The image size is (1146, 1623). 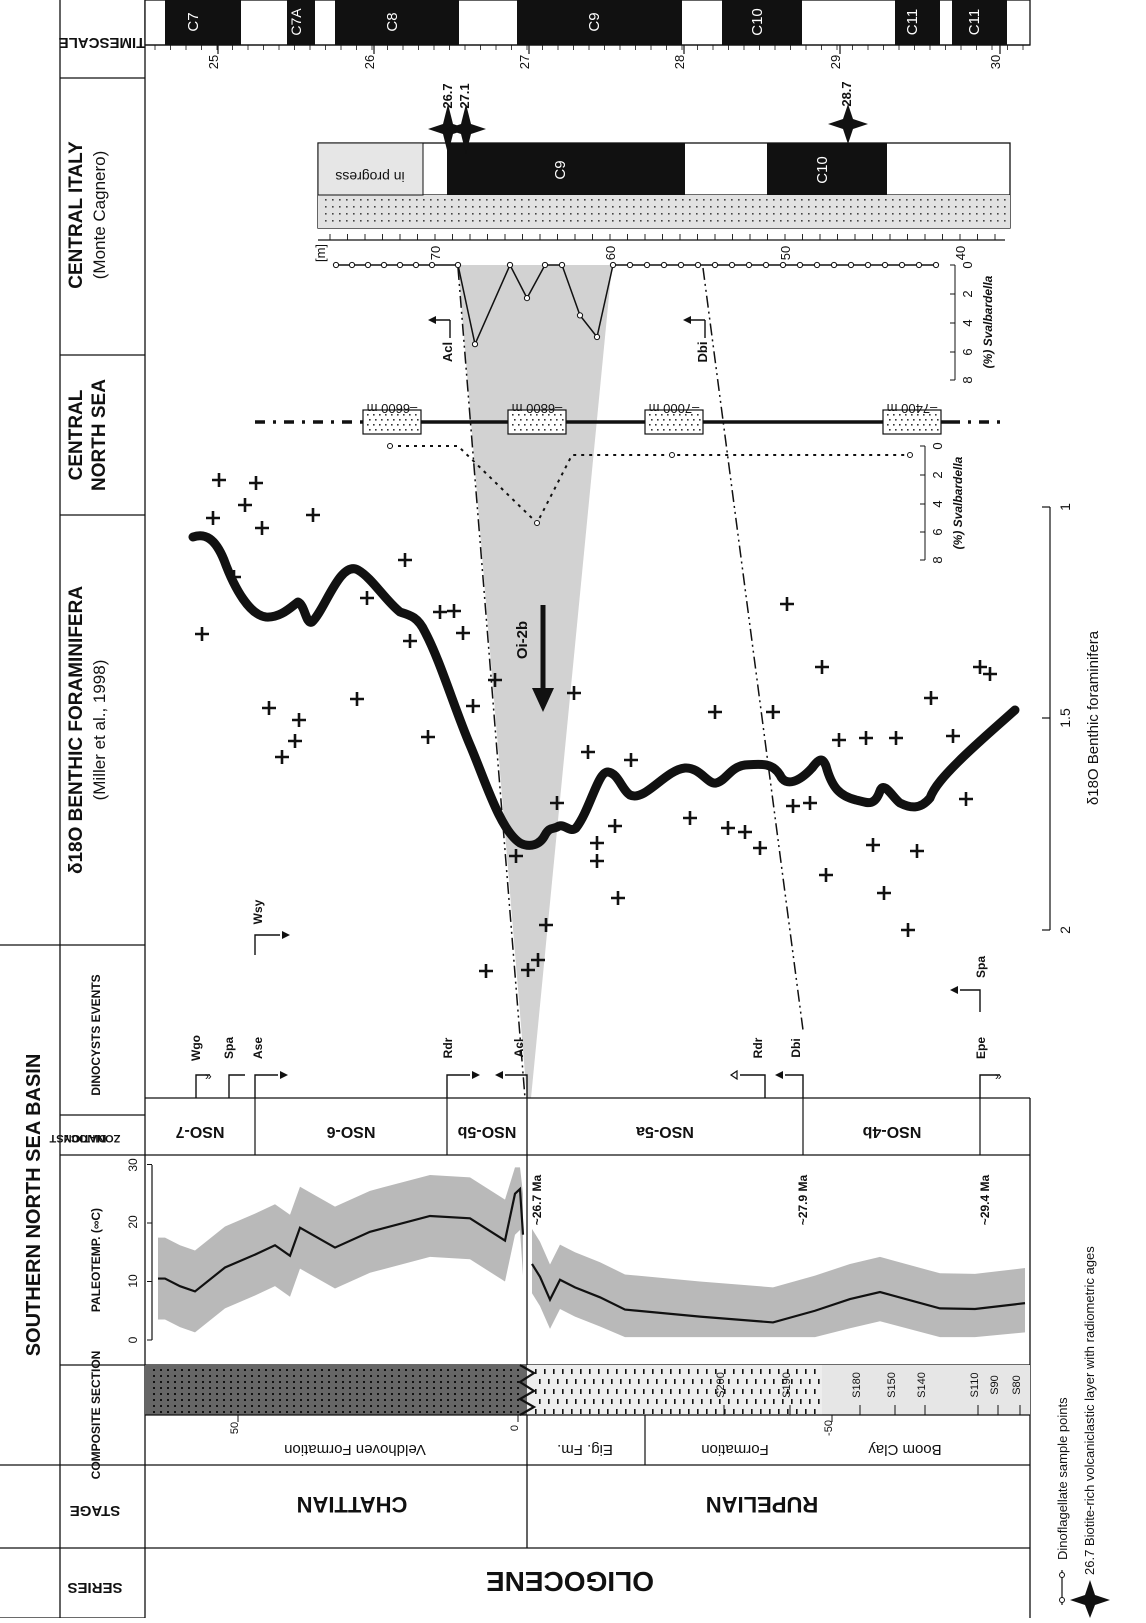 I want to click on central-north-sea-header-line1: CENTRAL, so click(x=76, y=434).